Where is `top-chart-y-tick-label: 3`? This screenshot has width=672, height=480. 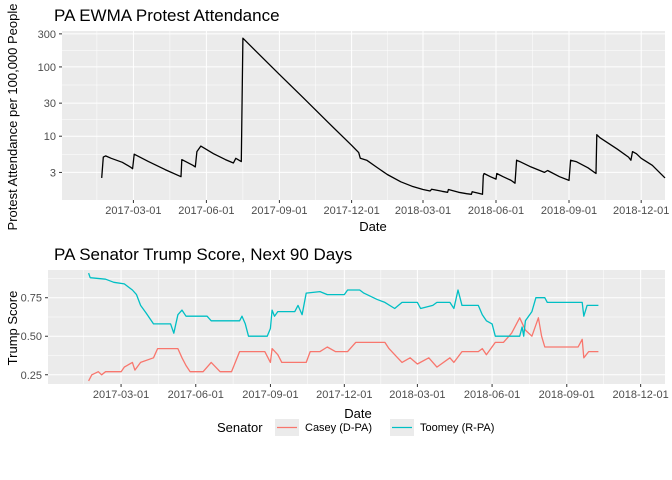
top-chart-y-tick-label: 3 is located at coordinates (53, 173).